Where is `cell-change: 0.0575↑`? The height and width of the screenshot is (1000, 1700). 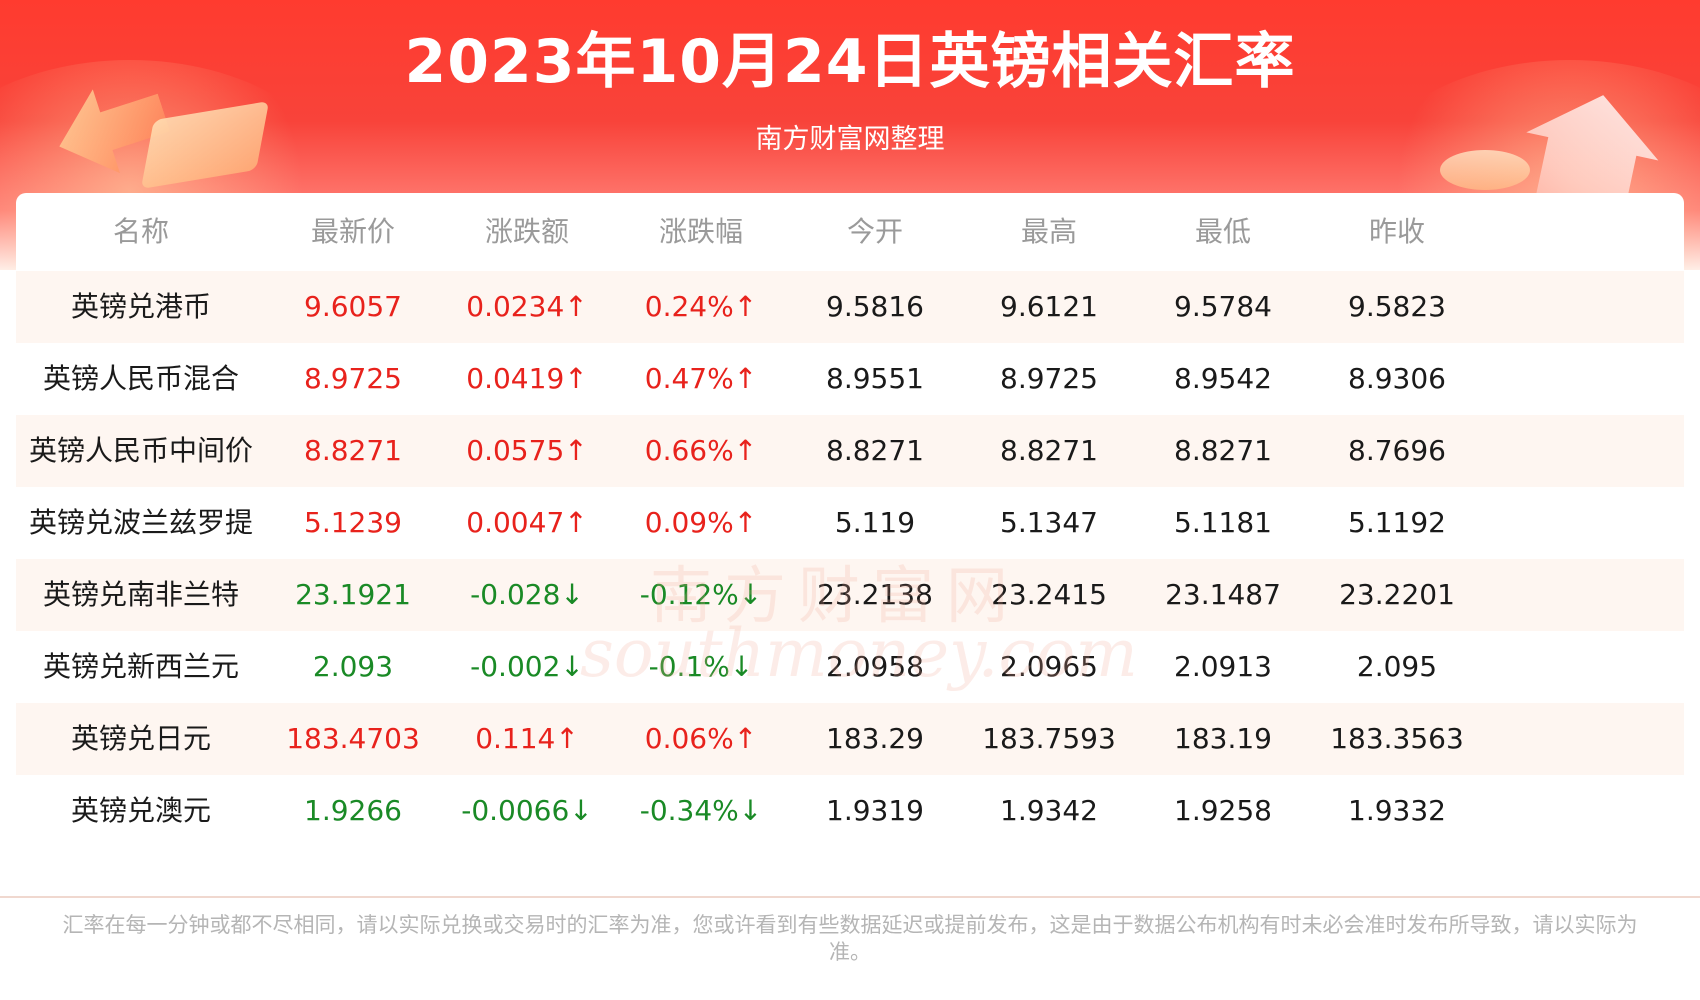 cell-change: 0.0575↑ is located at coordinates (527, 450).